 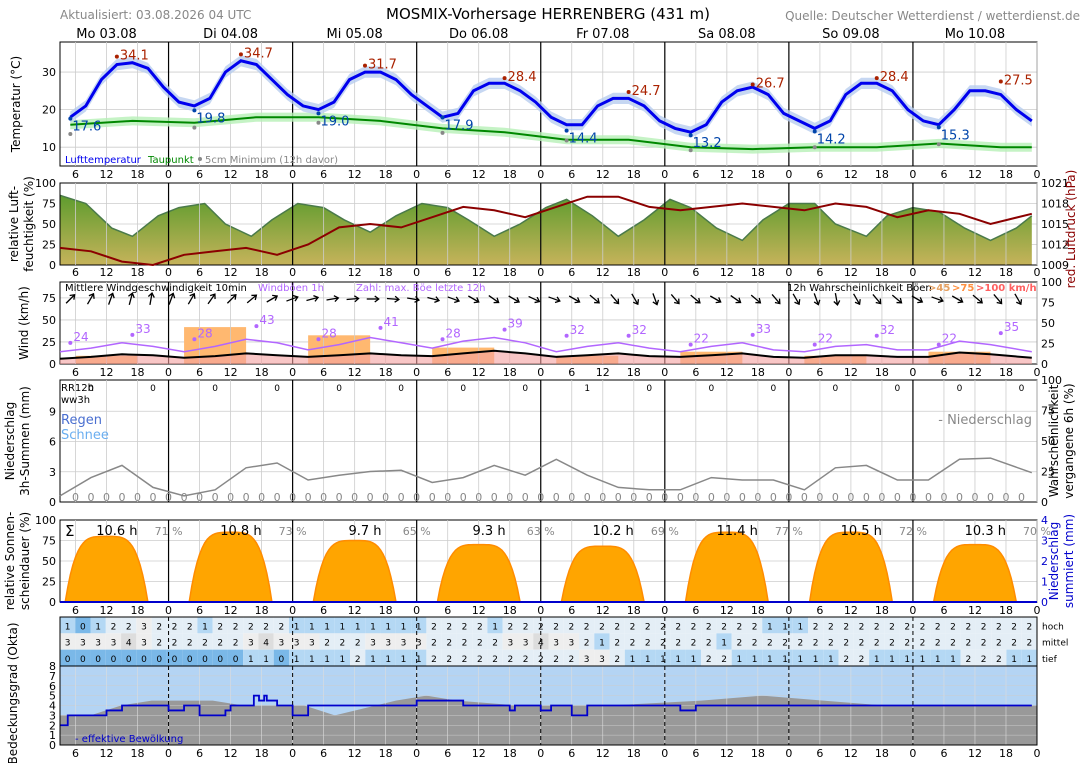 What do you see at coordinates (354, 571) in the screenshot?
I see `sunshine-area` at bounding box center [354, 571].